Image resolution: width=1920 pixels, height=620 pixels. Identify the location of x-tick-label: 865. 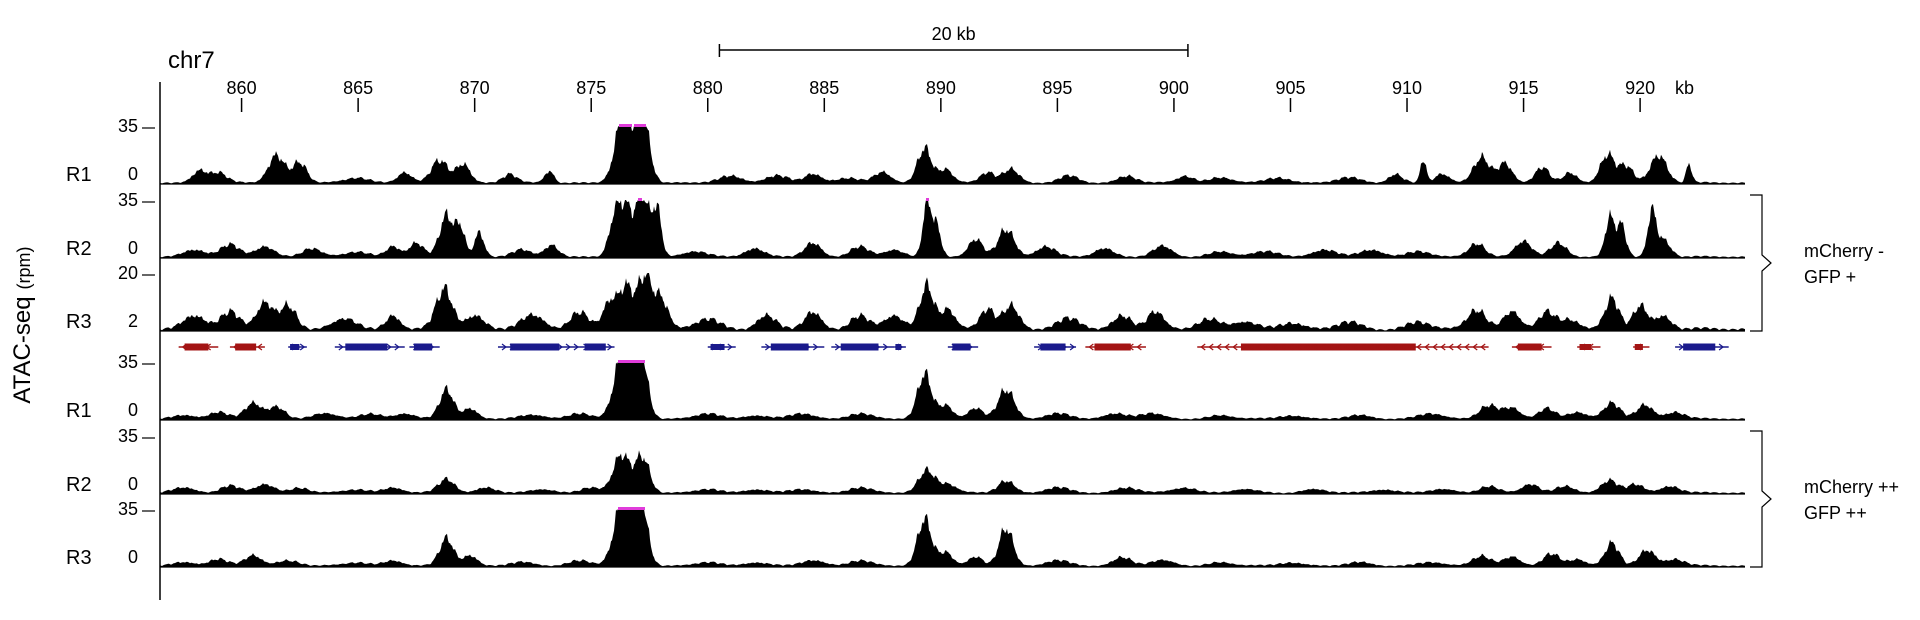
(358, 88).